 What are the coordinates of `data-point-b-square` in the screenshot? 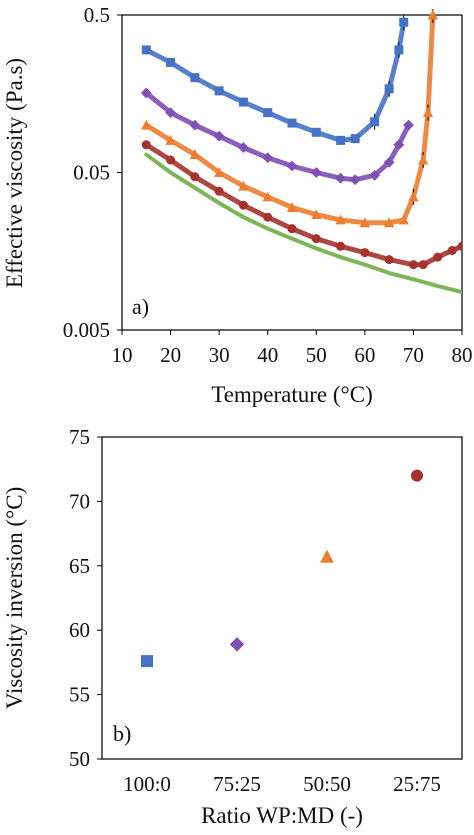 It's located at (147, 661).